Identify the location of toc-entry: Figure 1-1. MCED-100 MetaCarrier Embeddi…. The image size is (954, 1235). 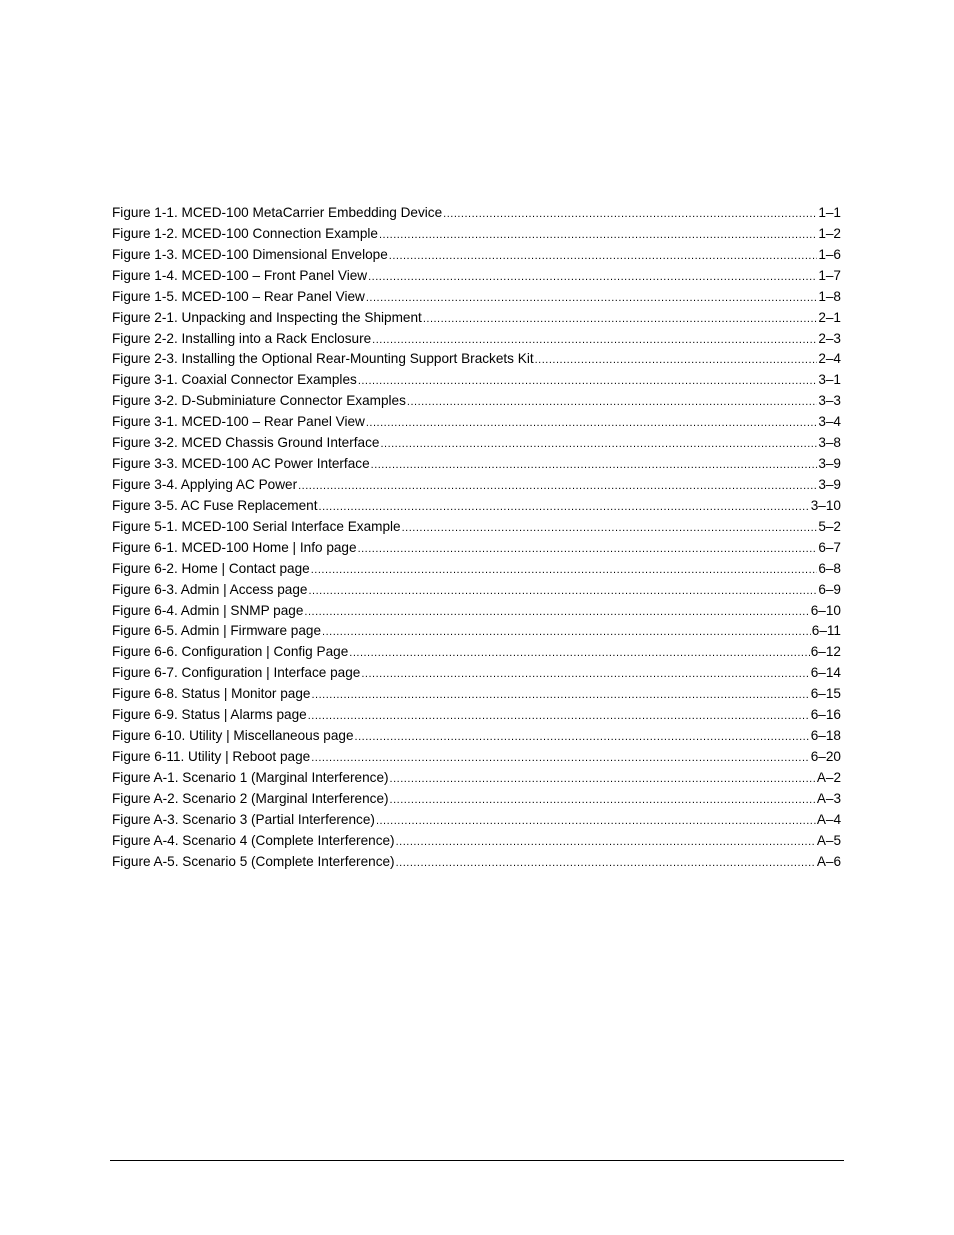
(476, 213).